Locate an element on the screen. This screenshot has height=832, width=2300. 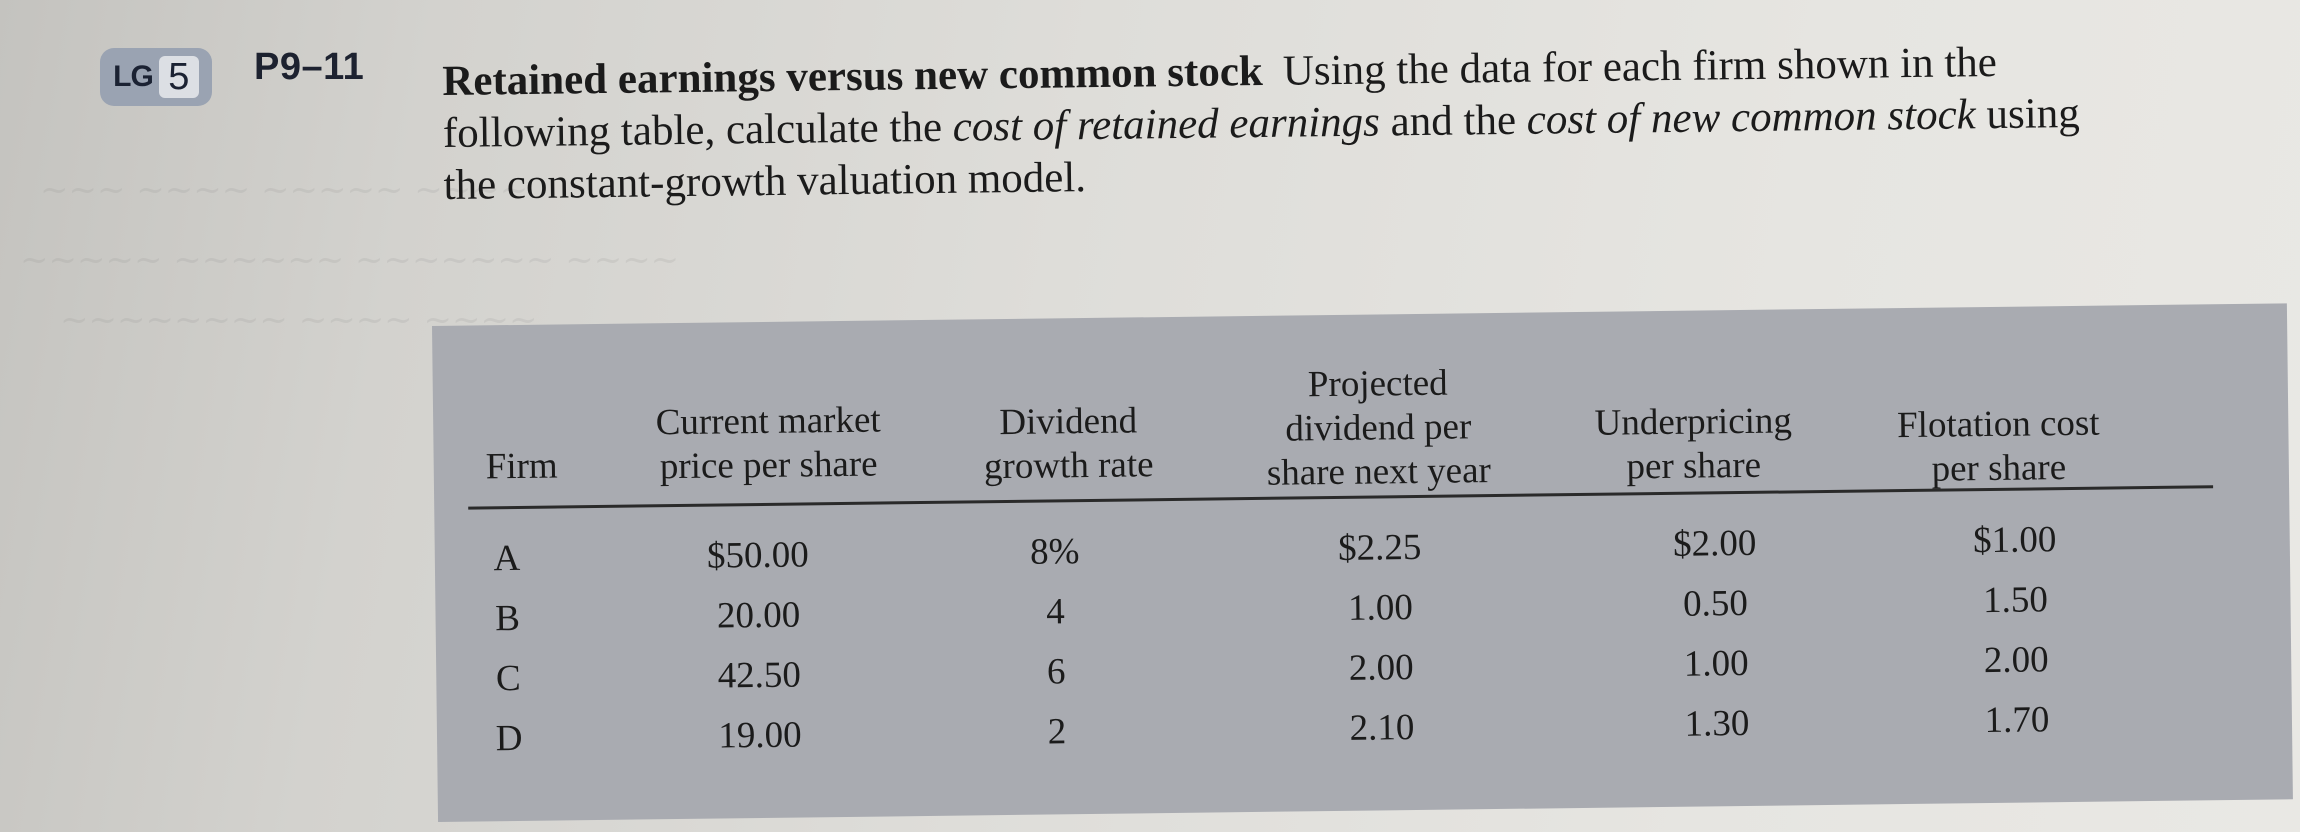
table-cell-flotation: 2.00 is located at coordinates (2016, 660).